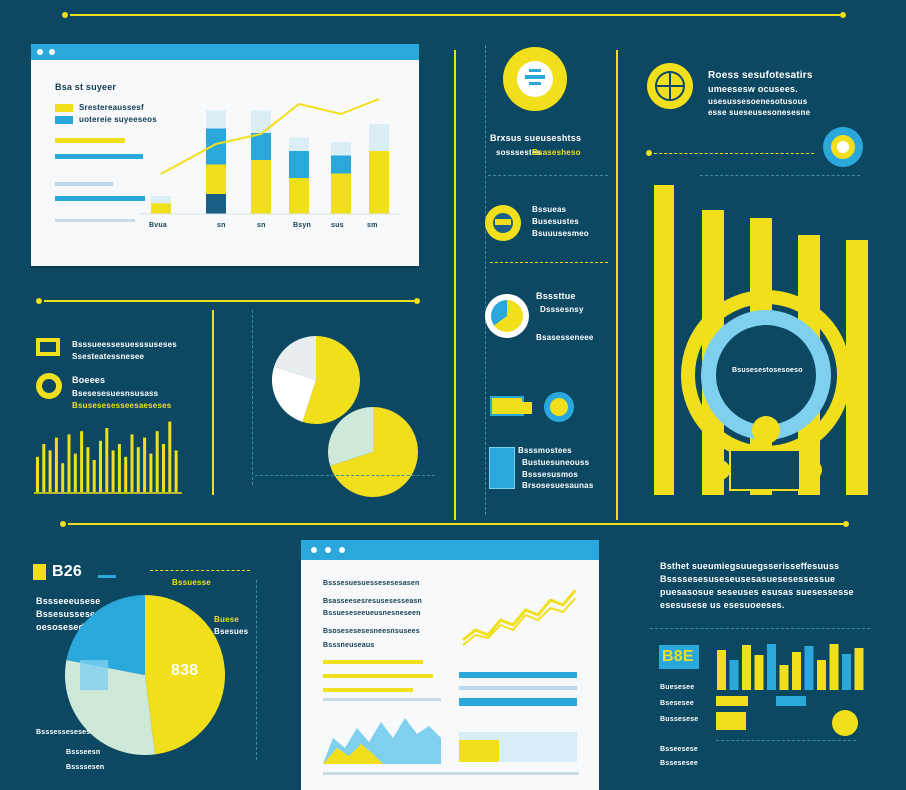 The height and width of the screenshot is (790, 906). What do you see at coordinates (677, 703) in the screenshot?
I see `legend-item: Bsesesee` at bounding box center [677, 703].